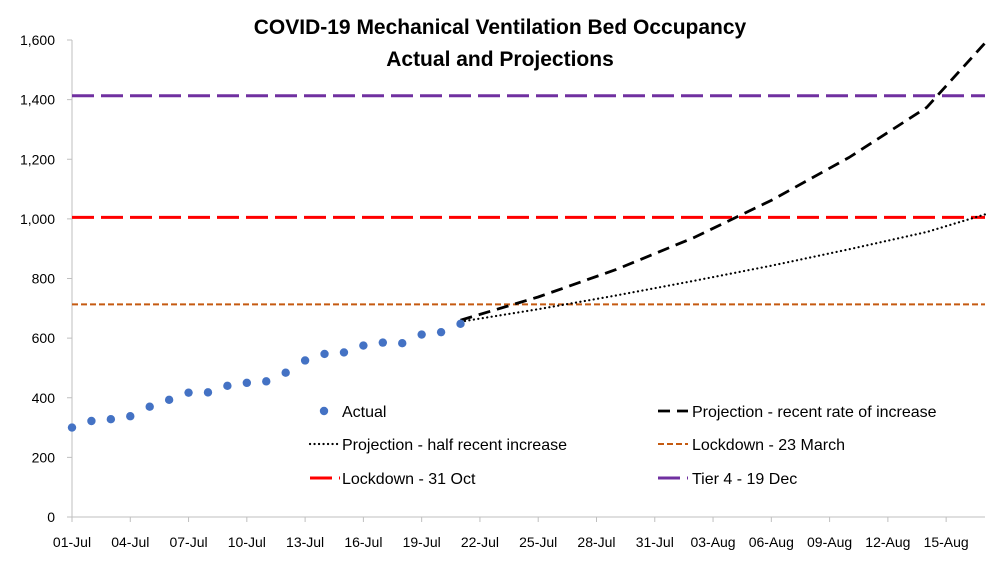 This screenshot has height=565, width=1000. I want to click on x-tick-label: 10-Jul, so click(247, 542).